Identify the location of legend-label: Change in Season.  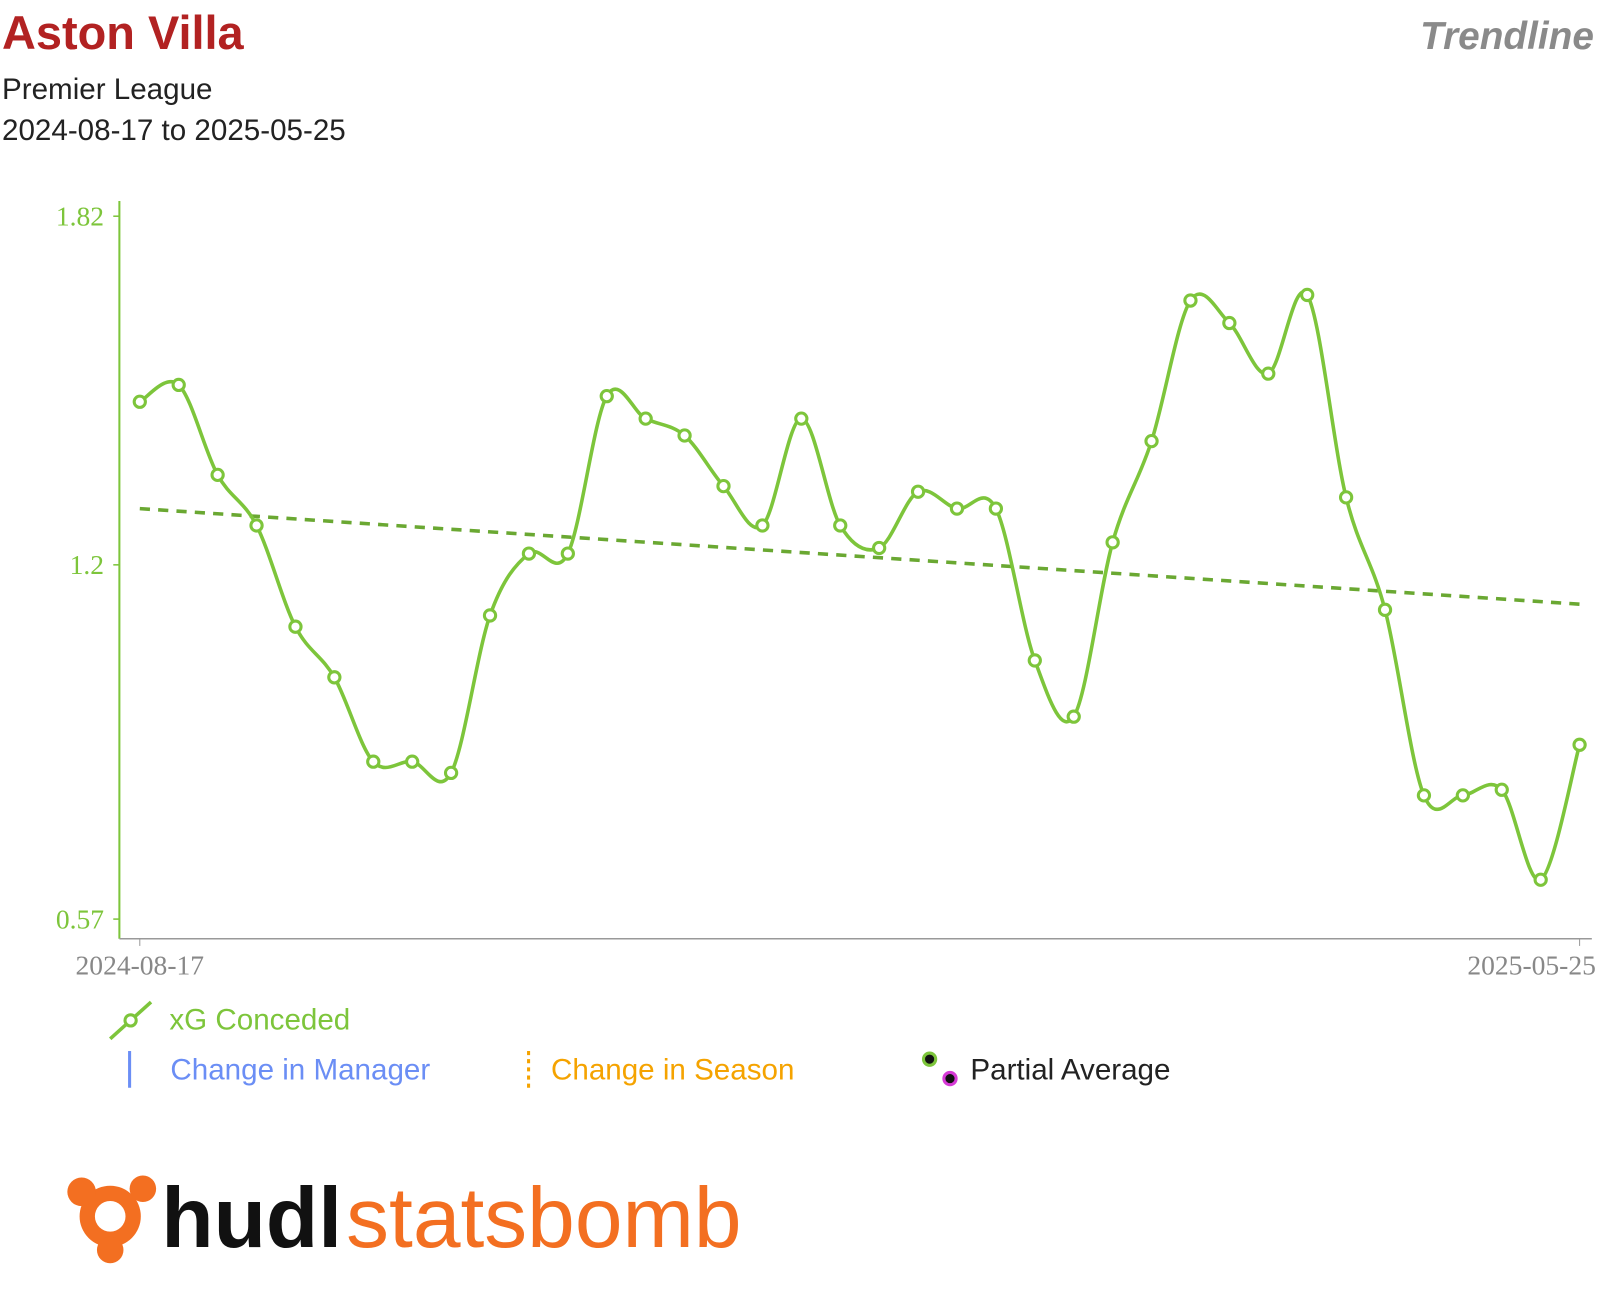
(672, 1070).